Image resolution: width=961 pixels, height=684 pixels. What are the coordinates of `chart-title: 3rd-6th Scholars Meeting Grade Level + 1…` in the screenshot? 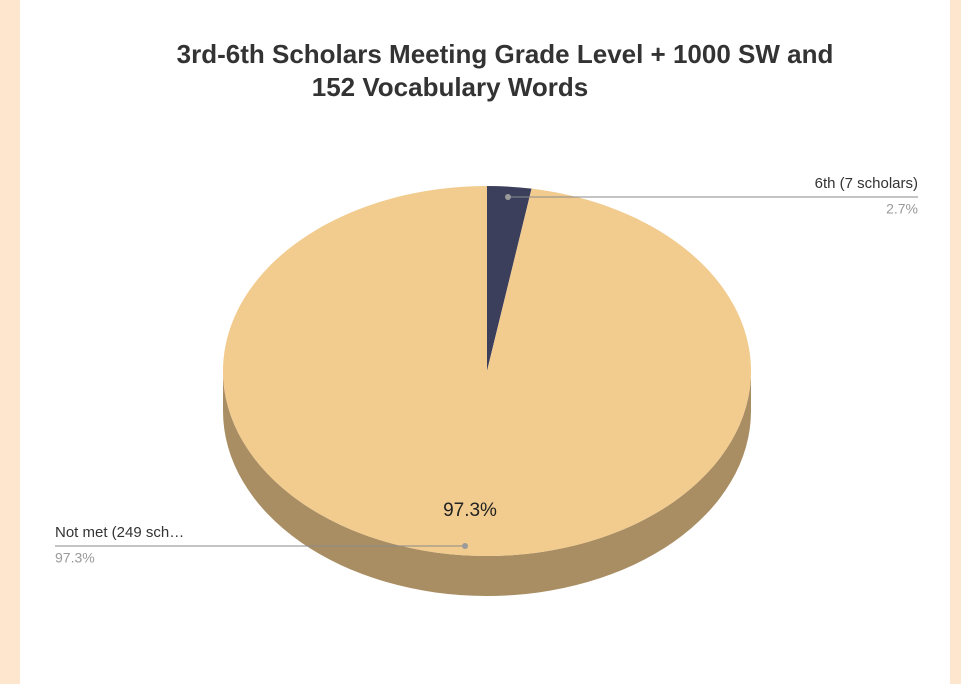 It's located at (505, 54).